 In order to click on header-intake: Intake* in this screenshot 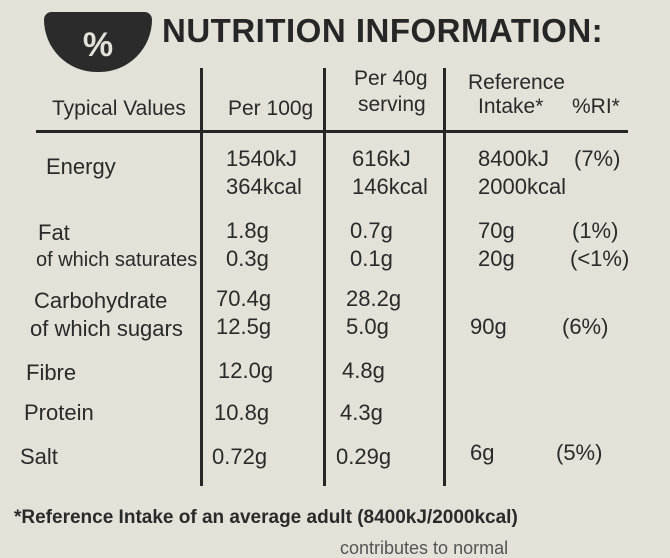, I will do `click(511, 106)`.